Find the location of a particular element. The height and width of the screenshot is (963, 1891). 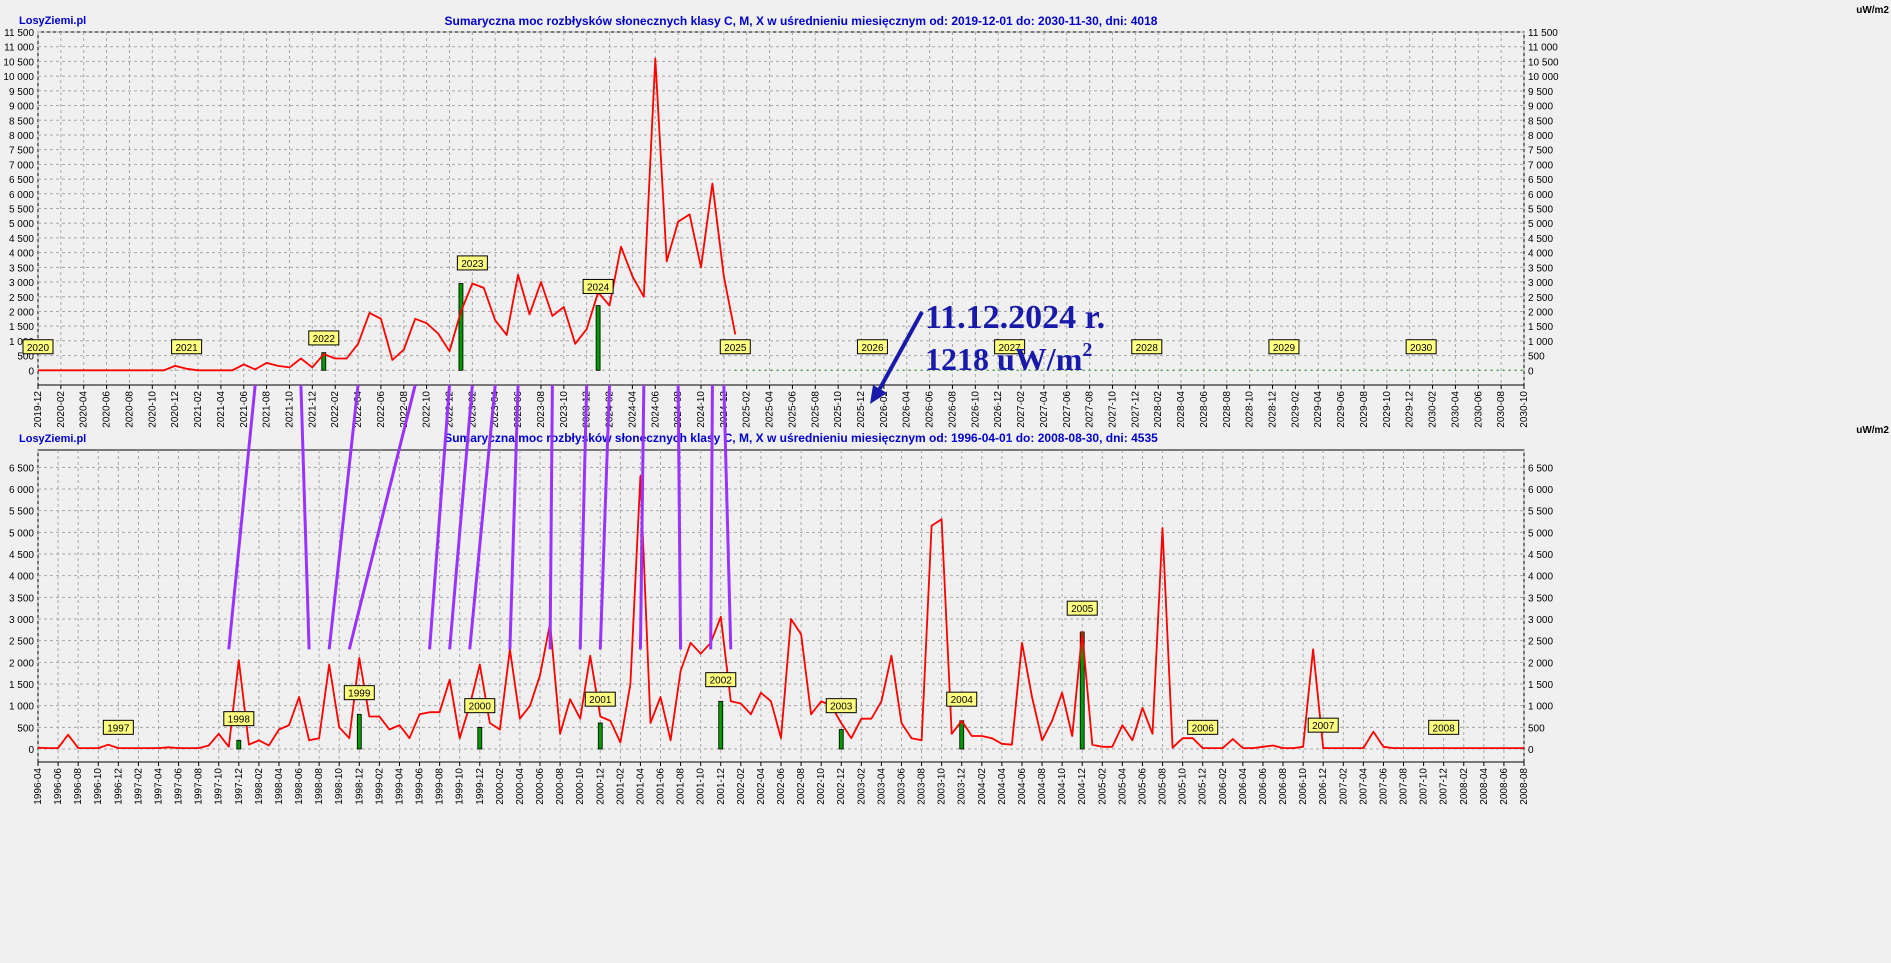

y-tick-label-left: 11 500 is located at coordinates (19, 33).